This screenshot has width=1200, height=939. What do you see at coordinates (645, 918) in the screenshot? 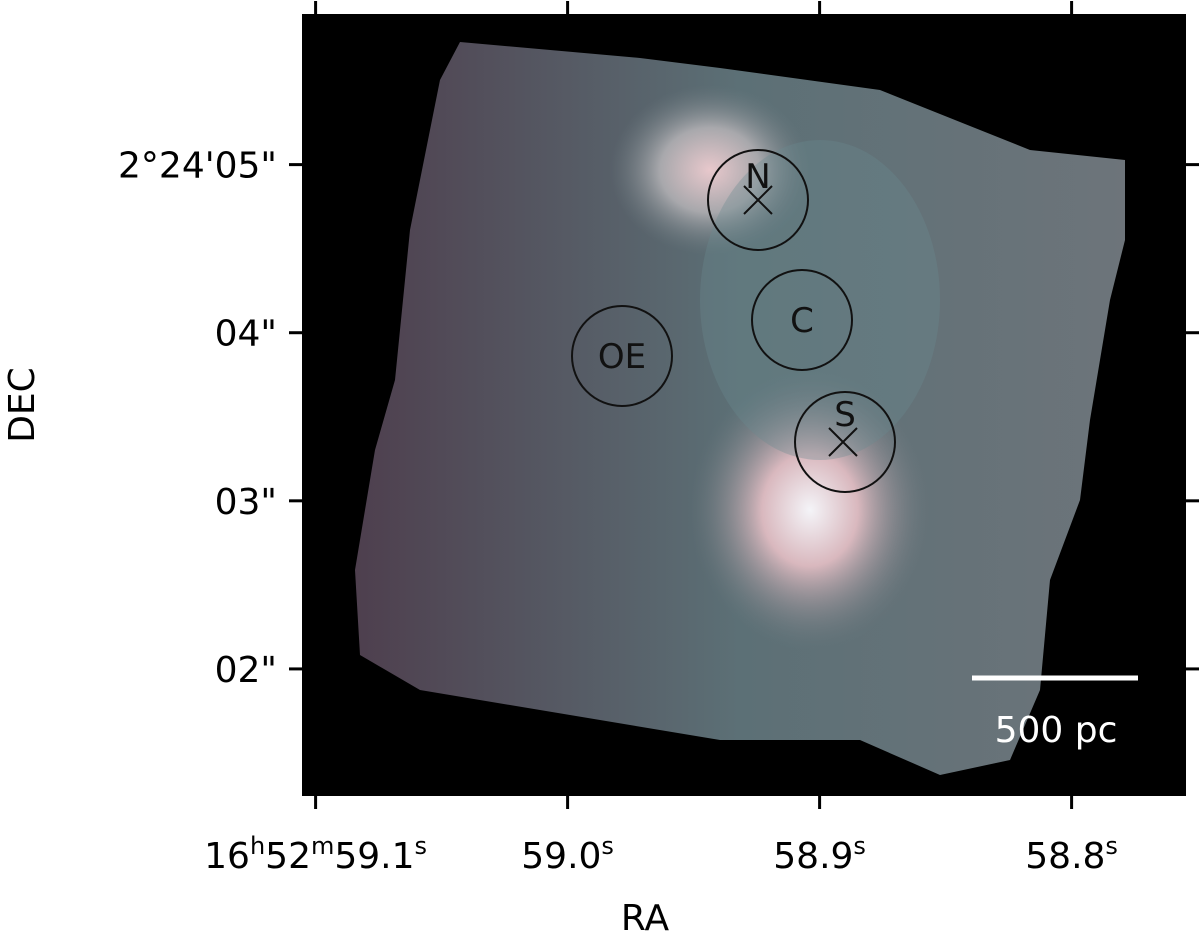
I see `x-axis-label: RA` at bounding box center [645, 918].